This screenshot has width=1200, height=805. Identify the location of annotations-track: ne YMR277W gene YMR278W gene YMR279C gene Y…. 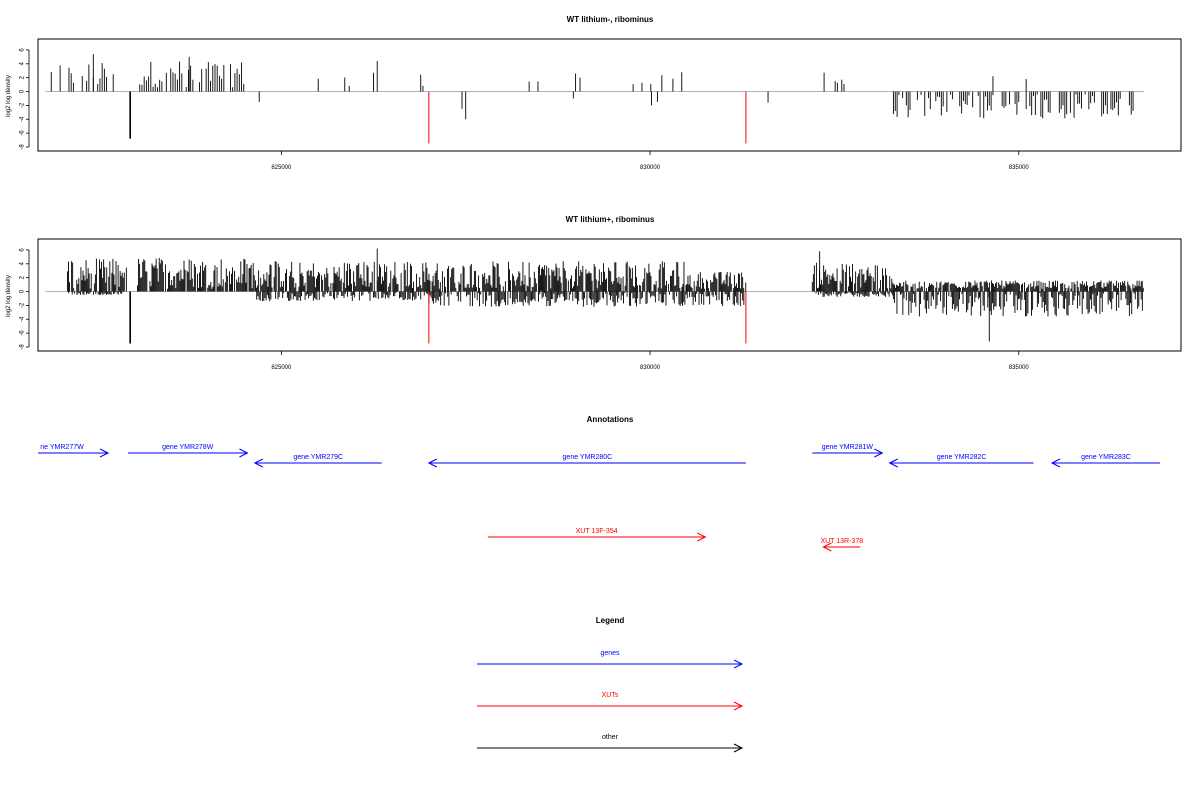
(599, 498).